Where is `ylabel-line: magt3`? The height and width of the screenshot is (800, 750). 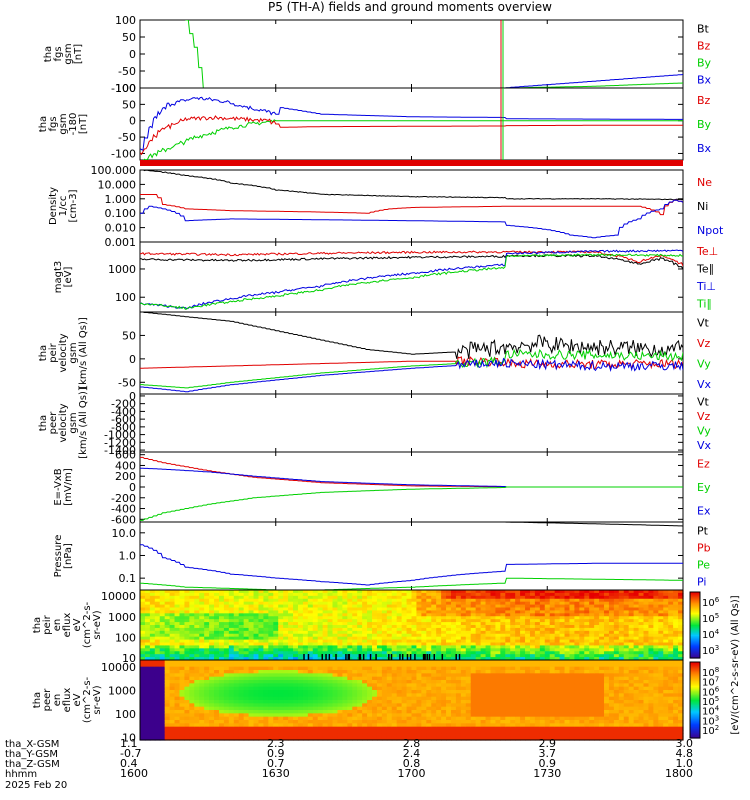
ylabel-line: magt3 is located at coordinates (58, 277).